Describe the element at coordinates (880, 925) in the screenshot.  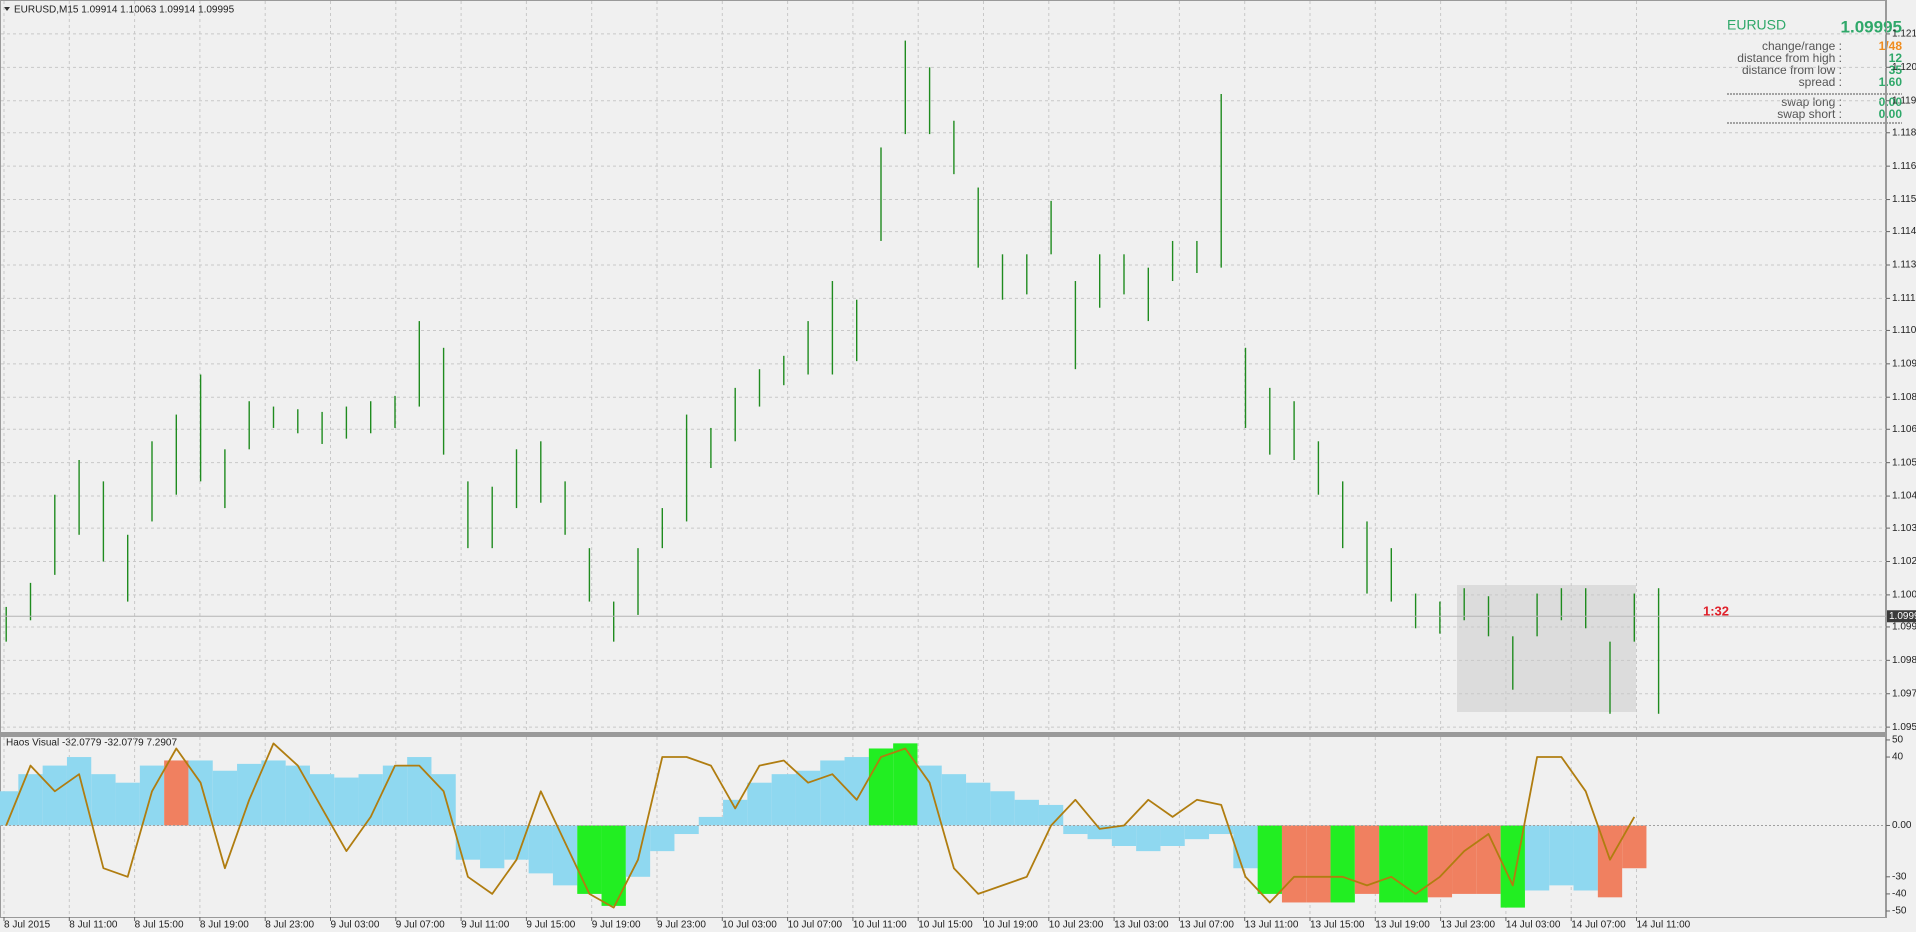
I see `x-tick-label: 10 Jul 11:00` at that location.